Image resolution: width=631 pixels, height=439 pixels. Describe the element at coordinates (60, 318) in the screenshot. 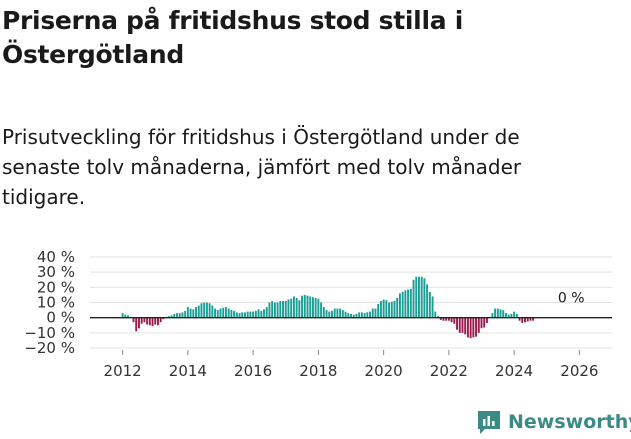

I see `y-tick-label: 0 %` at that location.